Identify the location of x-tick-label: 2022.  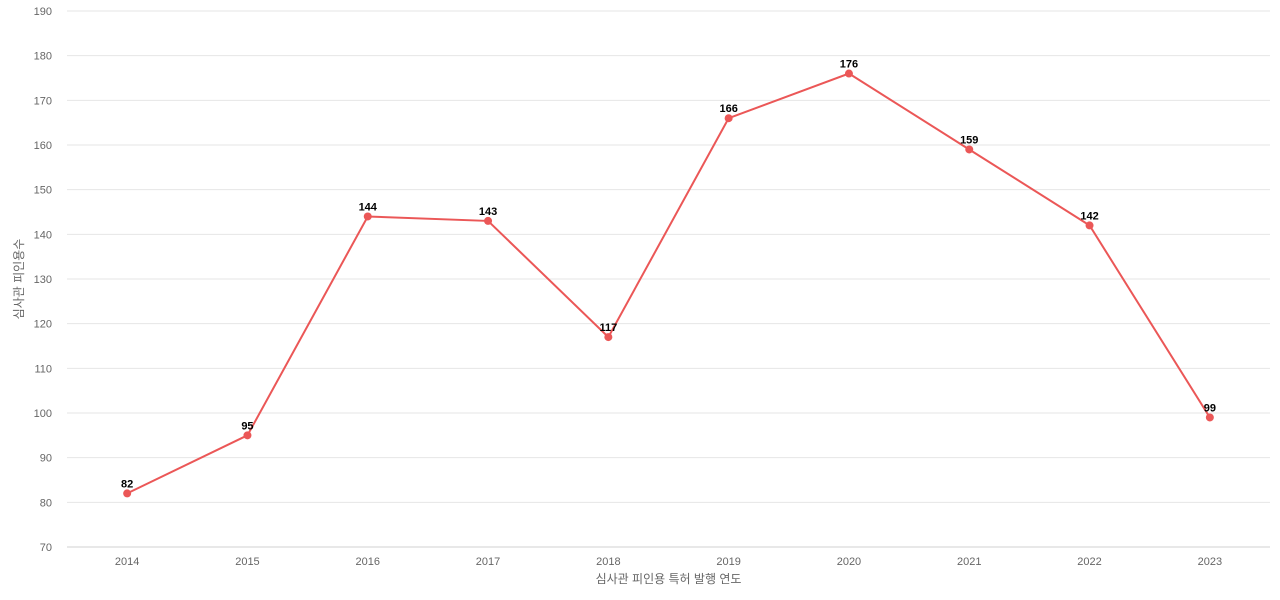
(1089, 562).